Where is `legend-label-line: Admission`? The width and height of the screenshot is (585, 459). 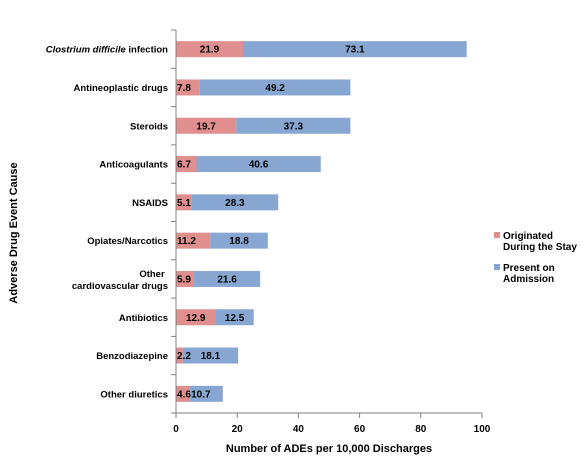 legend-label-line: Admission is located at coordinates (528, 279).